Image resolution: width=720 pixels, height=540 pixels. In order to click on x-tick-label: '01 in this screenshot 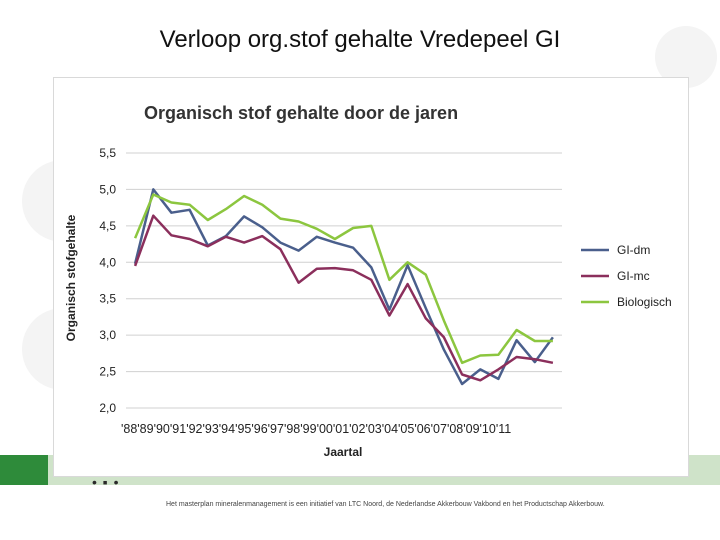, I will do `click(341, 429)`.